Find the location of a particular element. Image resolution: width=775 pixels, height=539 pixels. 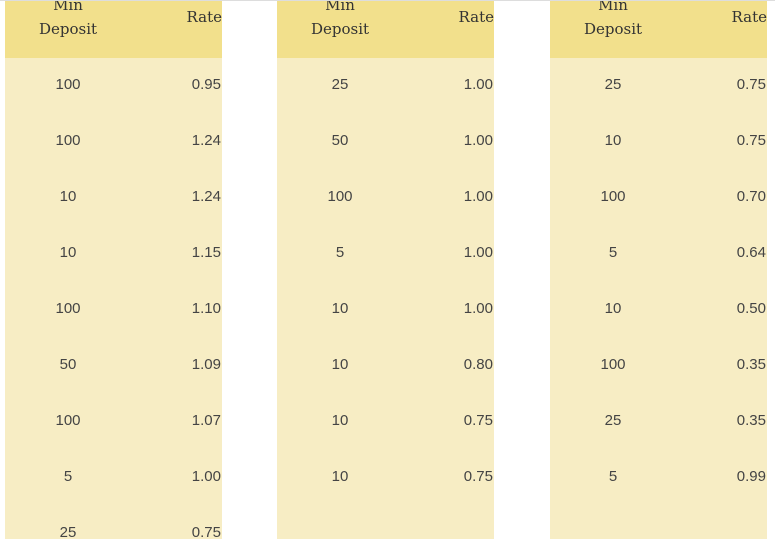

rate-cell: 0.99 is located at coordinates (751, 476).